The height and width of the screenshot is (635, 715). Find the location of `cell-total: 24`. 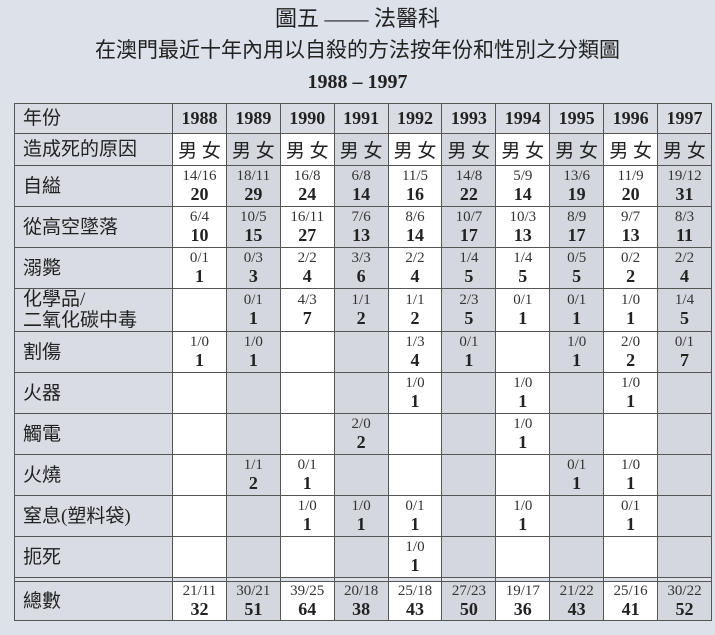

cell-total: 24 is located at coordinates (307, 194).